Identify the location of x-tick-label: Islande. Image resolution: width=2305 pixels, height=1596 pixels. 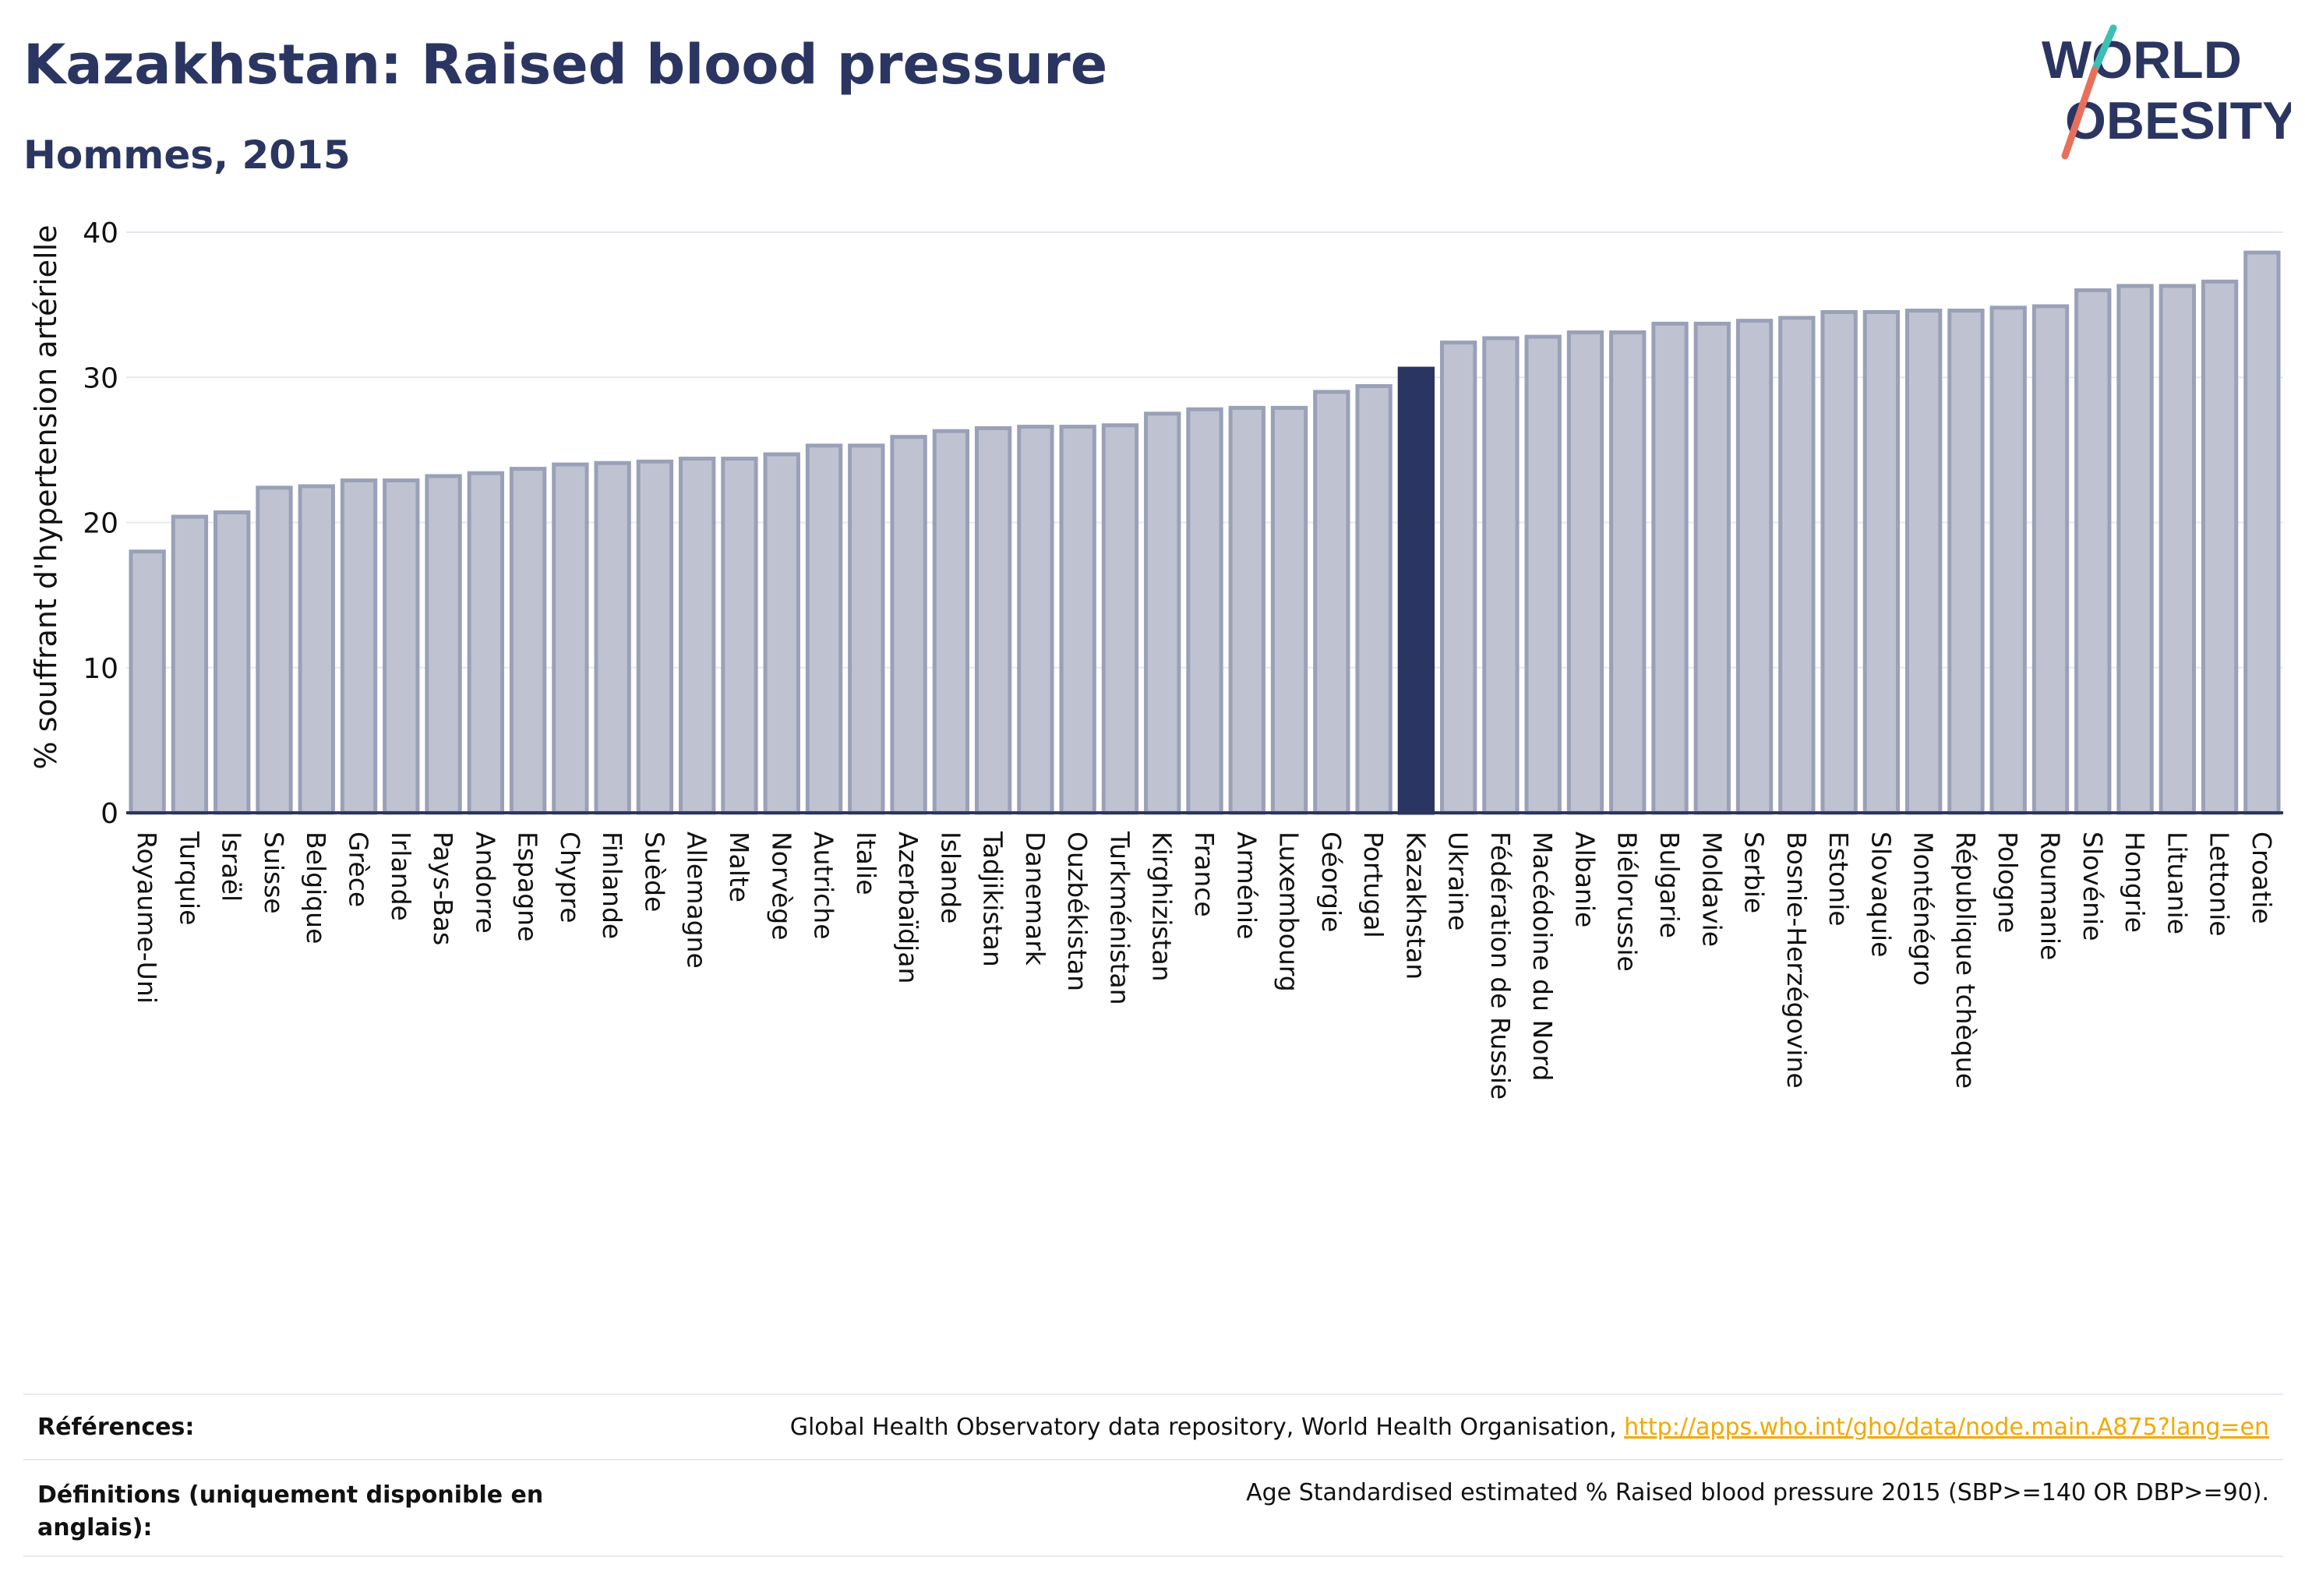
(950, 877).